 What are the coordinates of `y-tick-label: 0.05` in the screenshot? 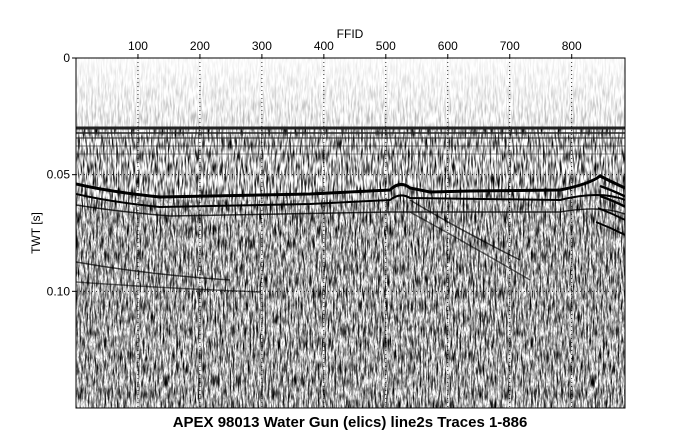 It's located at (59, 175).